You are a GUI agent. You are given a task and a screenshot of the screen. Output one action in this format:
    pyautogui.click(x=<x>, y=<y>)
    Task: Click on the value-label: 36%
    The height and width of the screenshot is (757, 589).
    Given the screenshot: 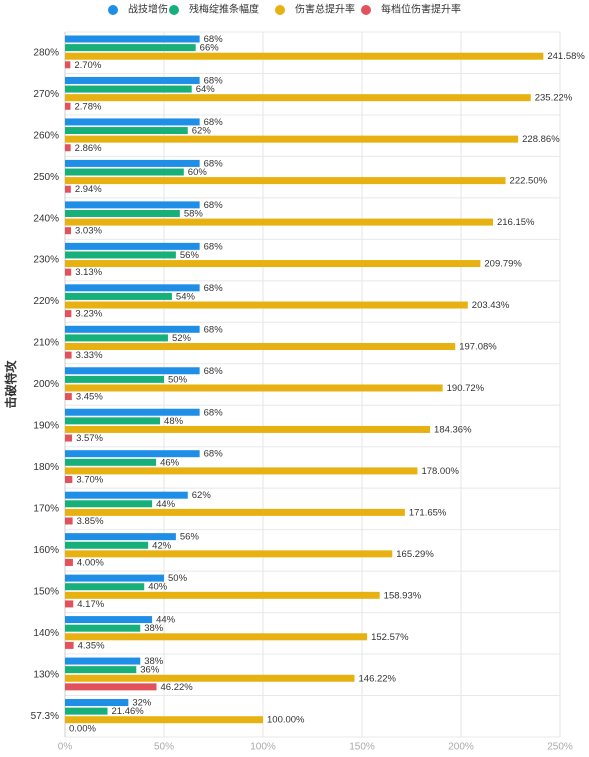 What is the action you would take?
    pyautogui.click(x=150, y=670)
    